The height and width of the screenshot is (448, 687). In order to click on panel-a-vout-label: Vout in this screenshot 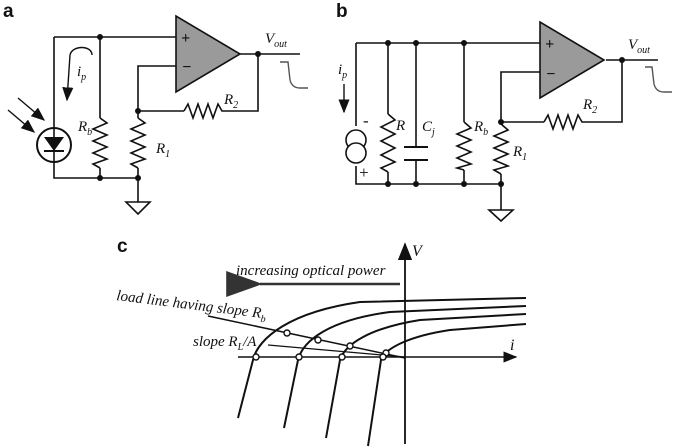, I will do `click(276, 40)`.